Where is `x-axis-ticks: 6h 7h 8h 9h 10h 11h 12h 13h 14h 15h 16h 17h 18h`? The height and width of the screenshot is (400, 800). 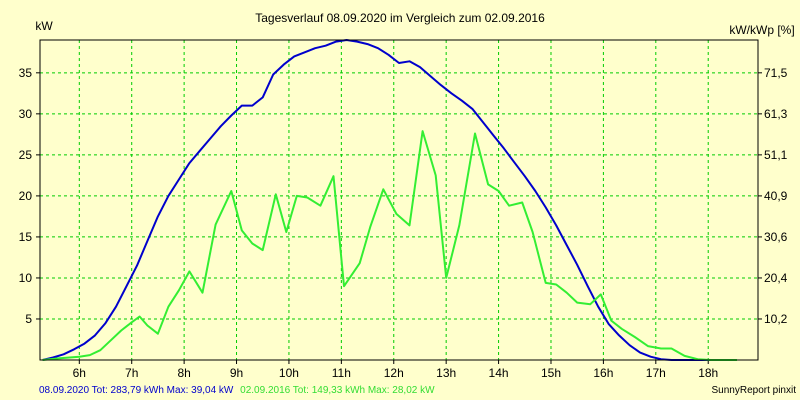 x-axis-ticks: 6h 7h 8h 9h 10h 11h 12h 13h 14h 15h 16h 17h 18h is located at coordinates (395, 370).